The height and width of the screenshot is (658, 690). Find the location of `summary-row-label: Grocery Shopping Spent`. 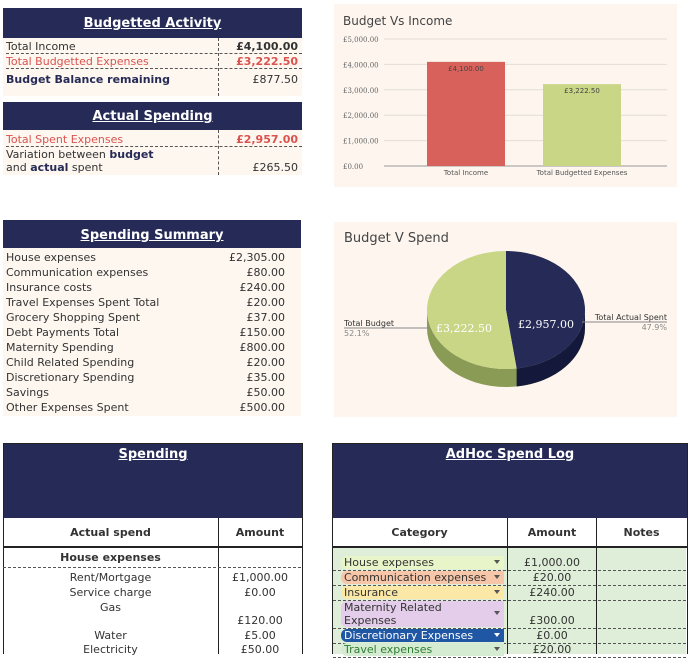

summary-row-label: Grocery Shopping Spent is located at coordinates (73, 317).